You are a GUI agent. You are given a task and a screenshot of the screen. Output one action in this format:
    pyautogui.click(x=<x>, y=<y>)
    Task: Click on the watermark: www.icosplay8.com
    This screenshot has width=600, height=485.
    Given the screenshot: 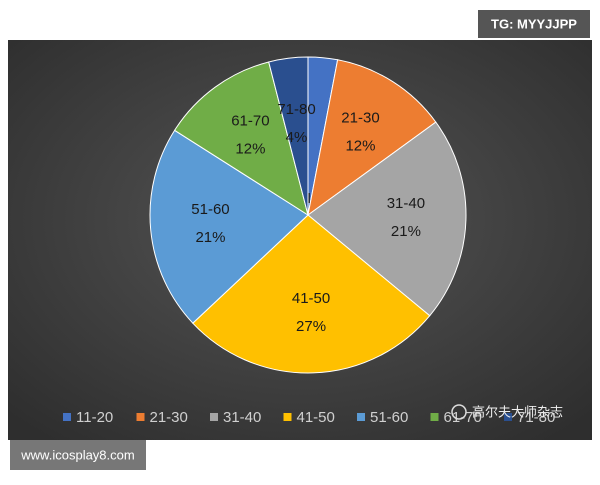 What is the action you would take?
    pyautogui.click(x=77, y=454)
    